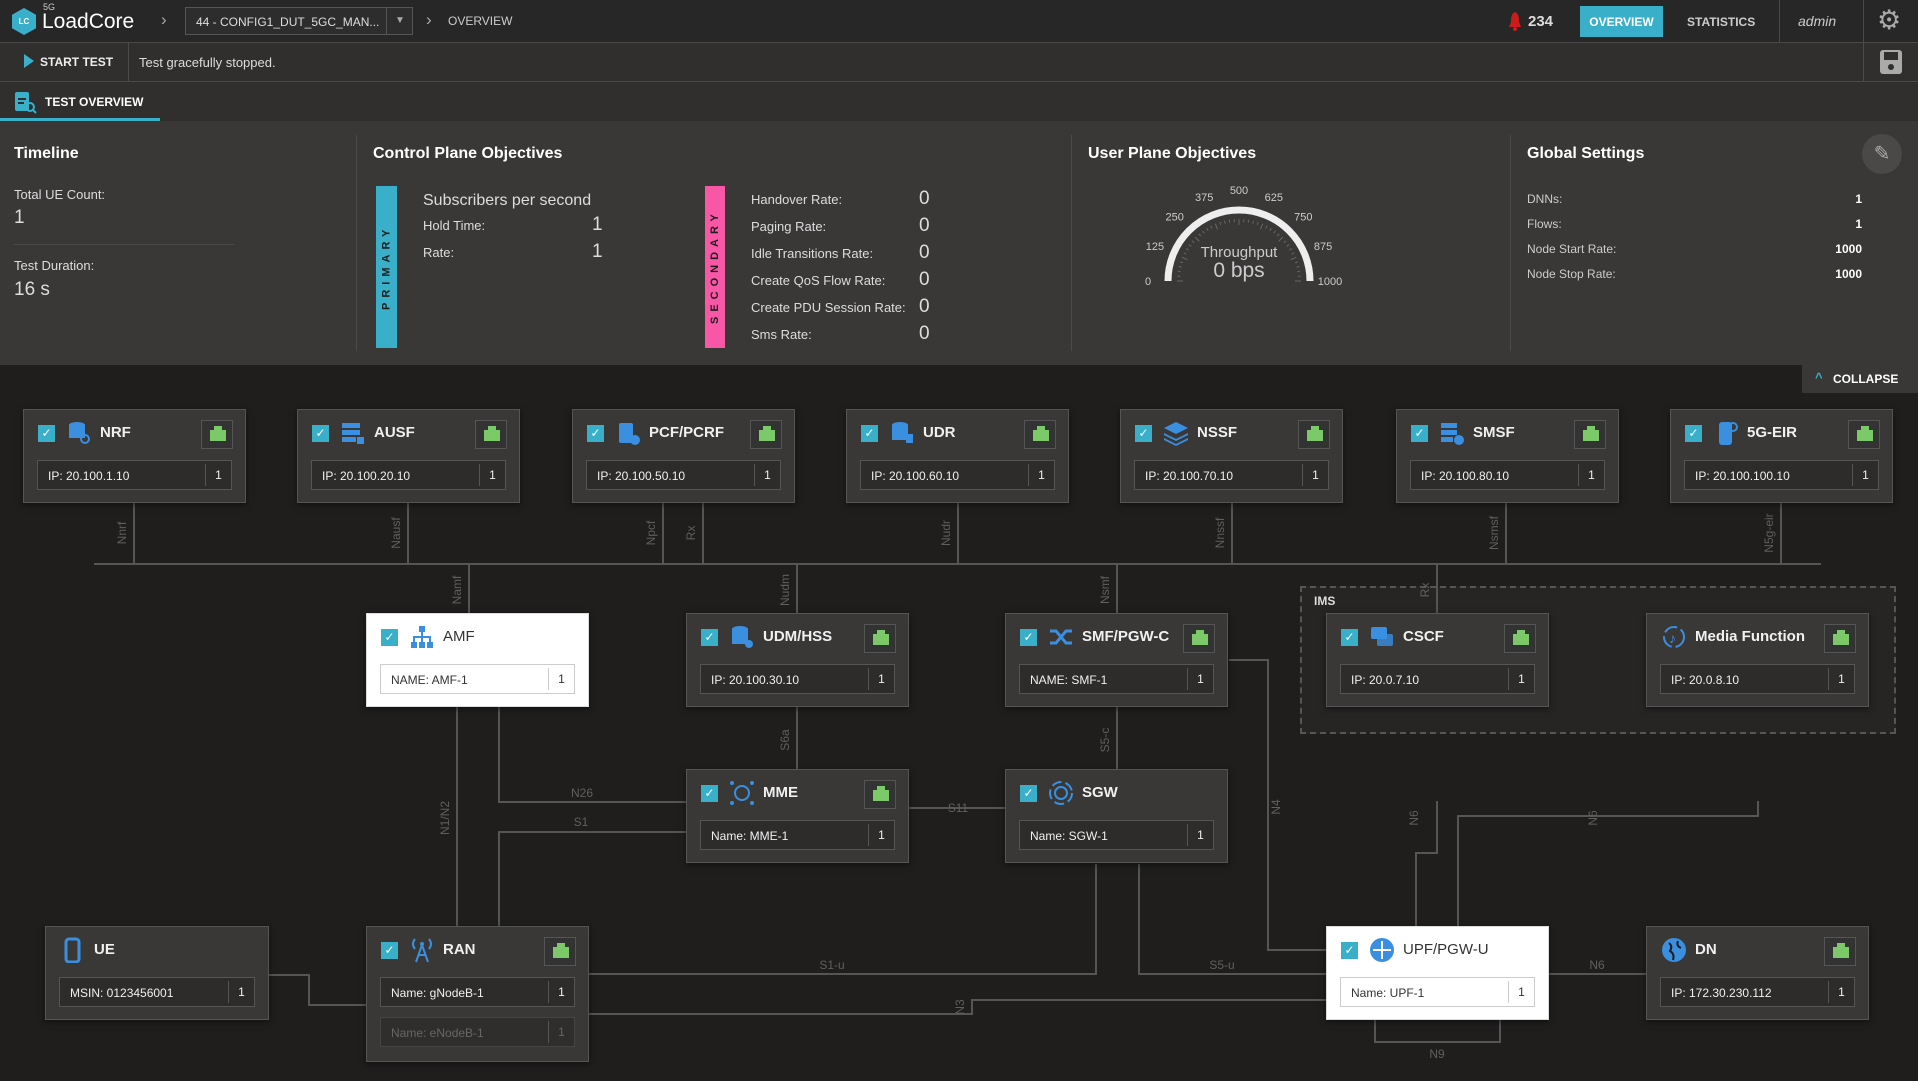 This screenshot has width=1918, height=1081. What do you see at coordinates (797, 660) in the screenshot?
I see `node-udm: ✓ UDM/HSS IP: 20.100.30.10 1` at bounding box center [797, 660].